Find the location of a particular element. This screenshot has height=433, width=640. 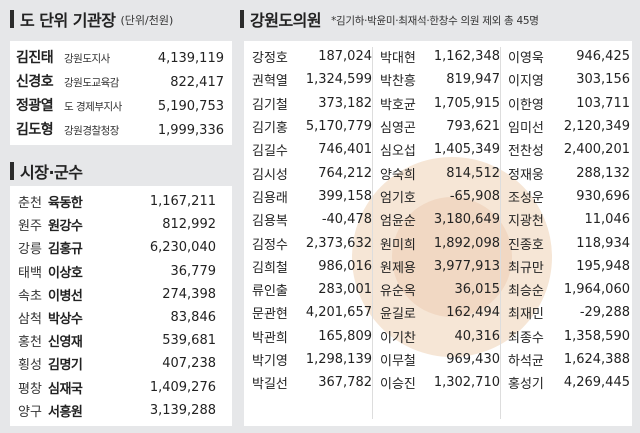

asset-value: 1,405,349 is located at coordinates (466, 150).